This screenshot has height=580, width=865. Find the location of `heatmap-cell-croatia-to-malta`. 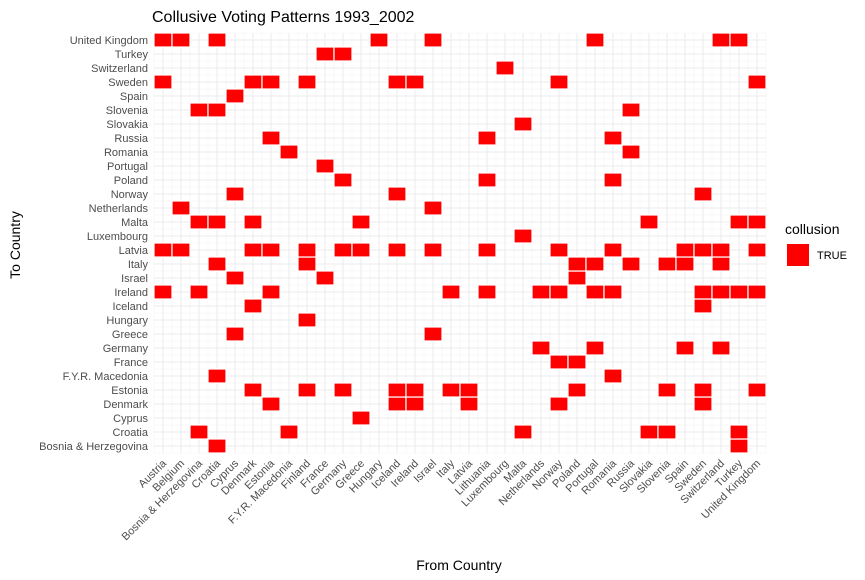

heatmap-cell-croatia-to-malta is located at coordinates (217, 222).